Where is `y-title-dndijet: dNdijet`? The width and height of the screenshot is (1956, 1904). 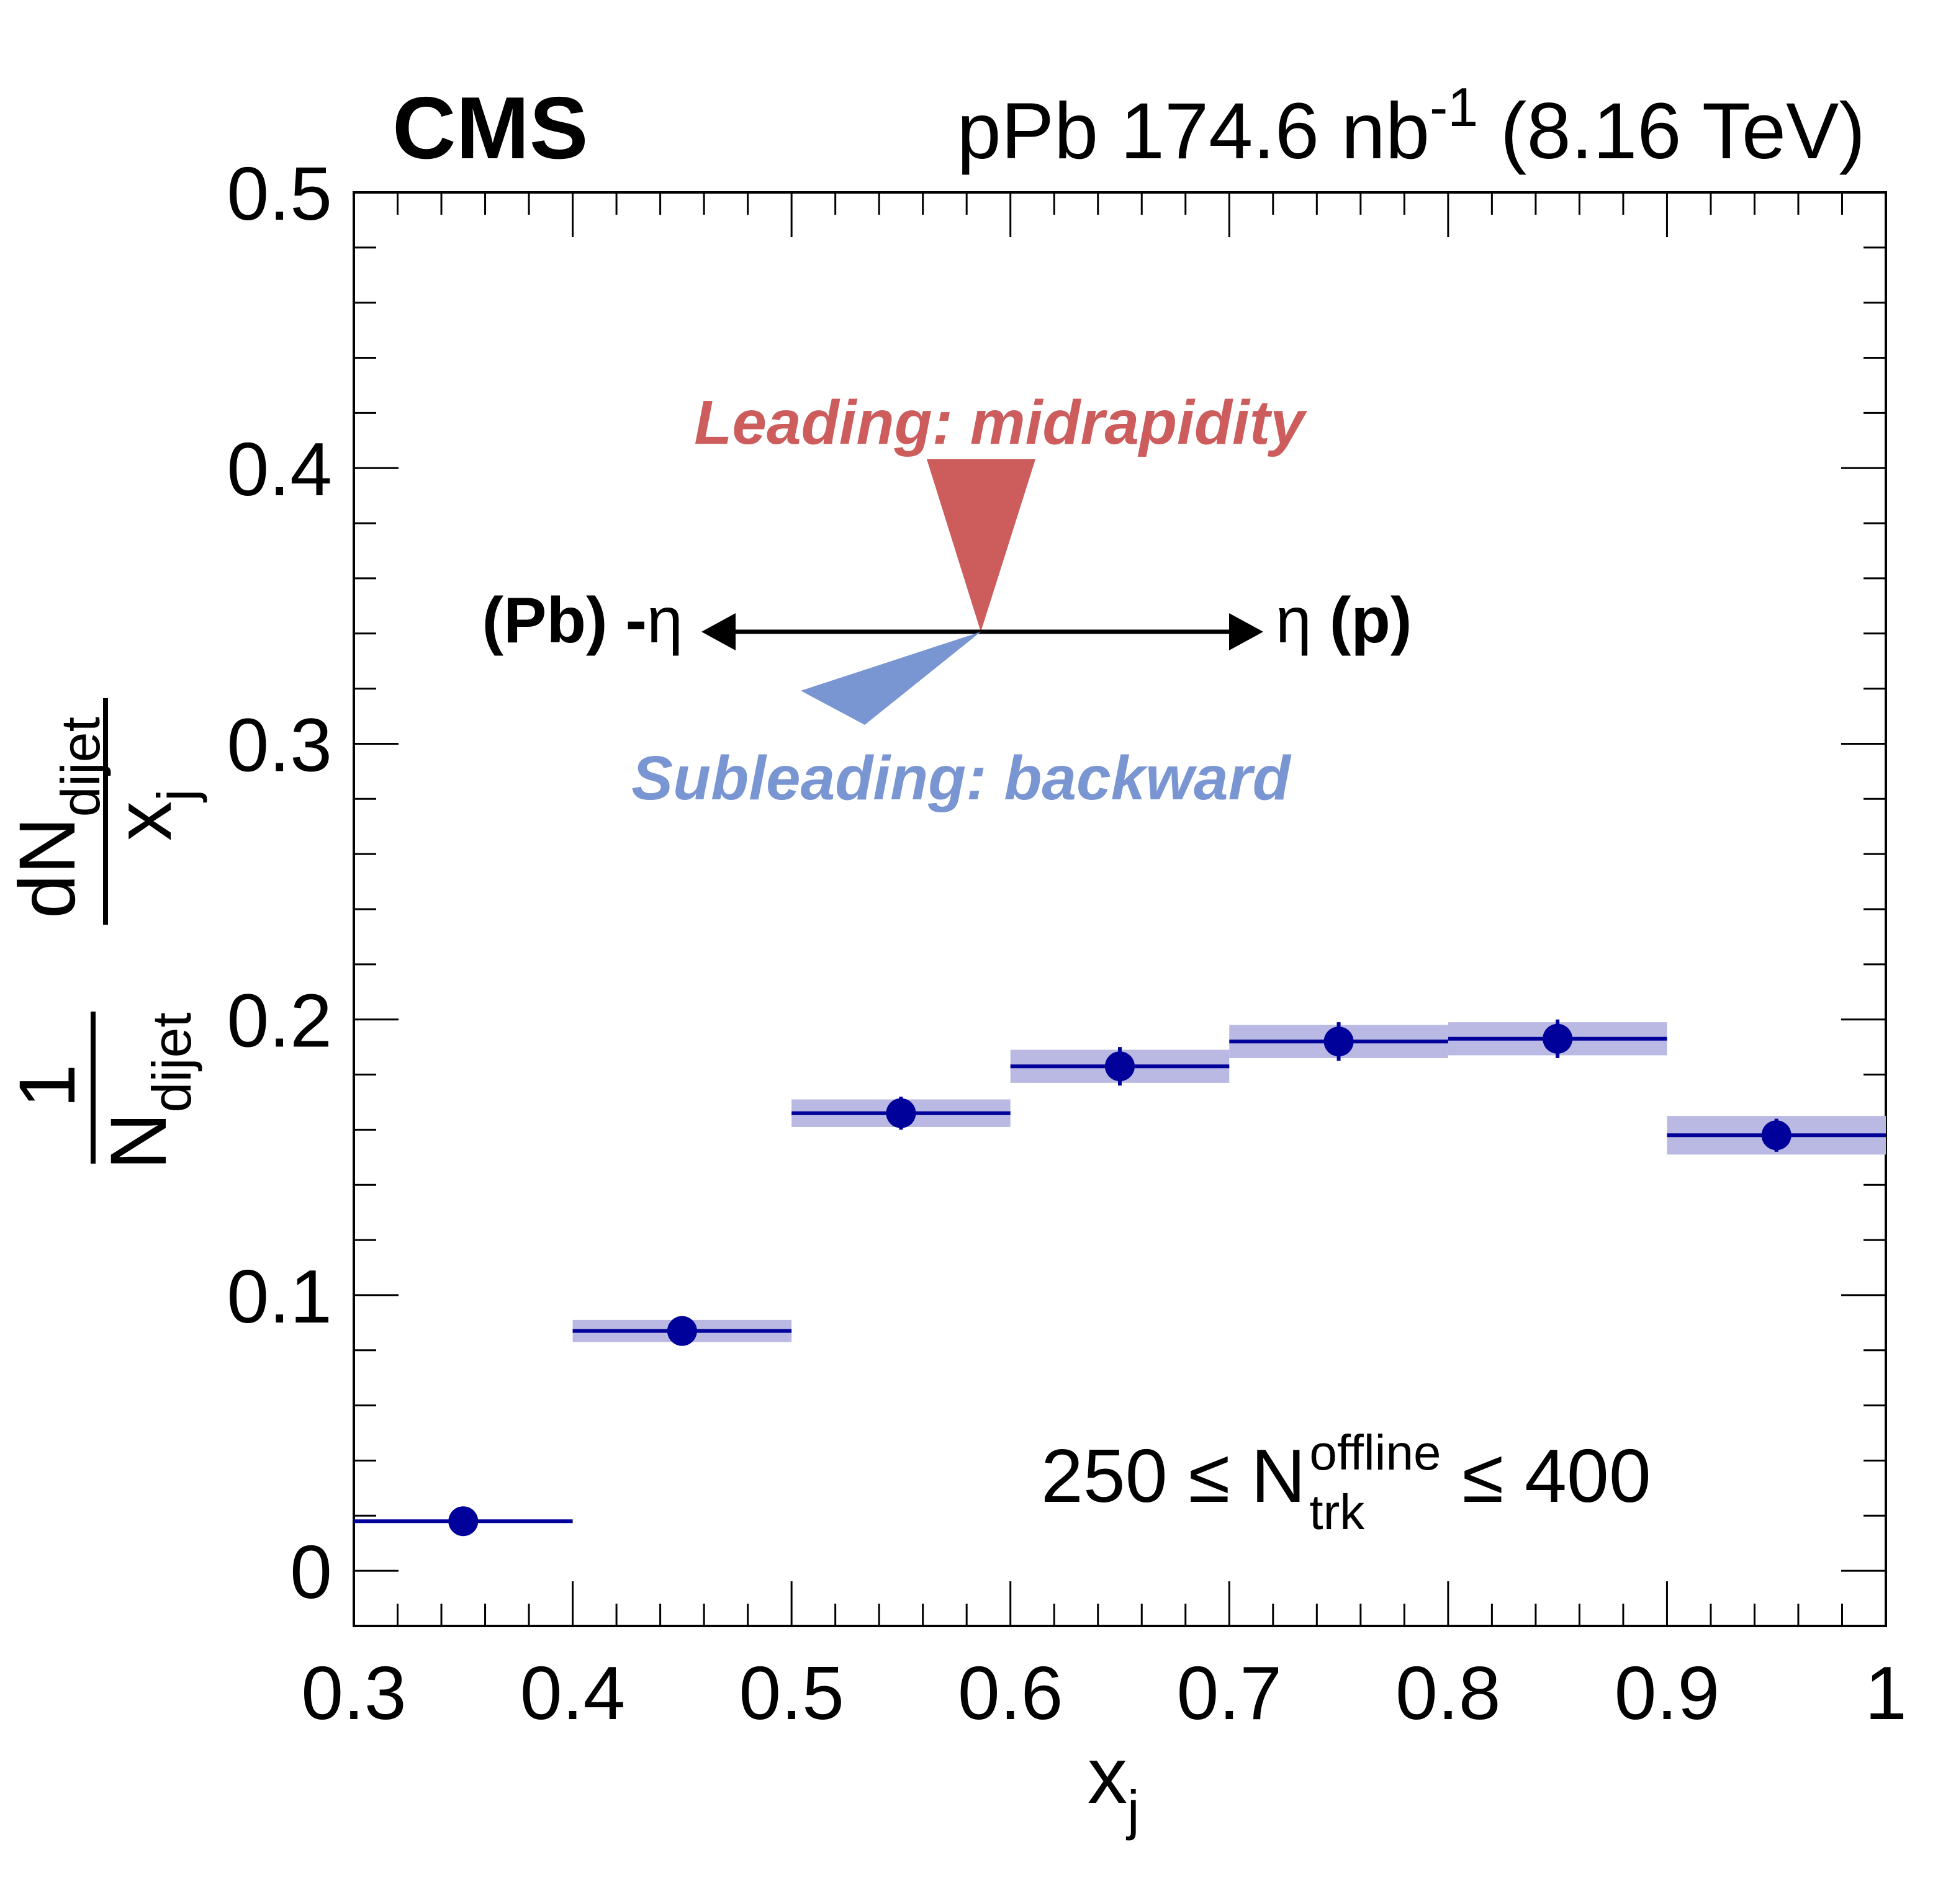
y-title-dndijet: dNdijet is located at coordinates (57, 817).